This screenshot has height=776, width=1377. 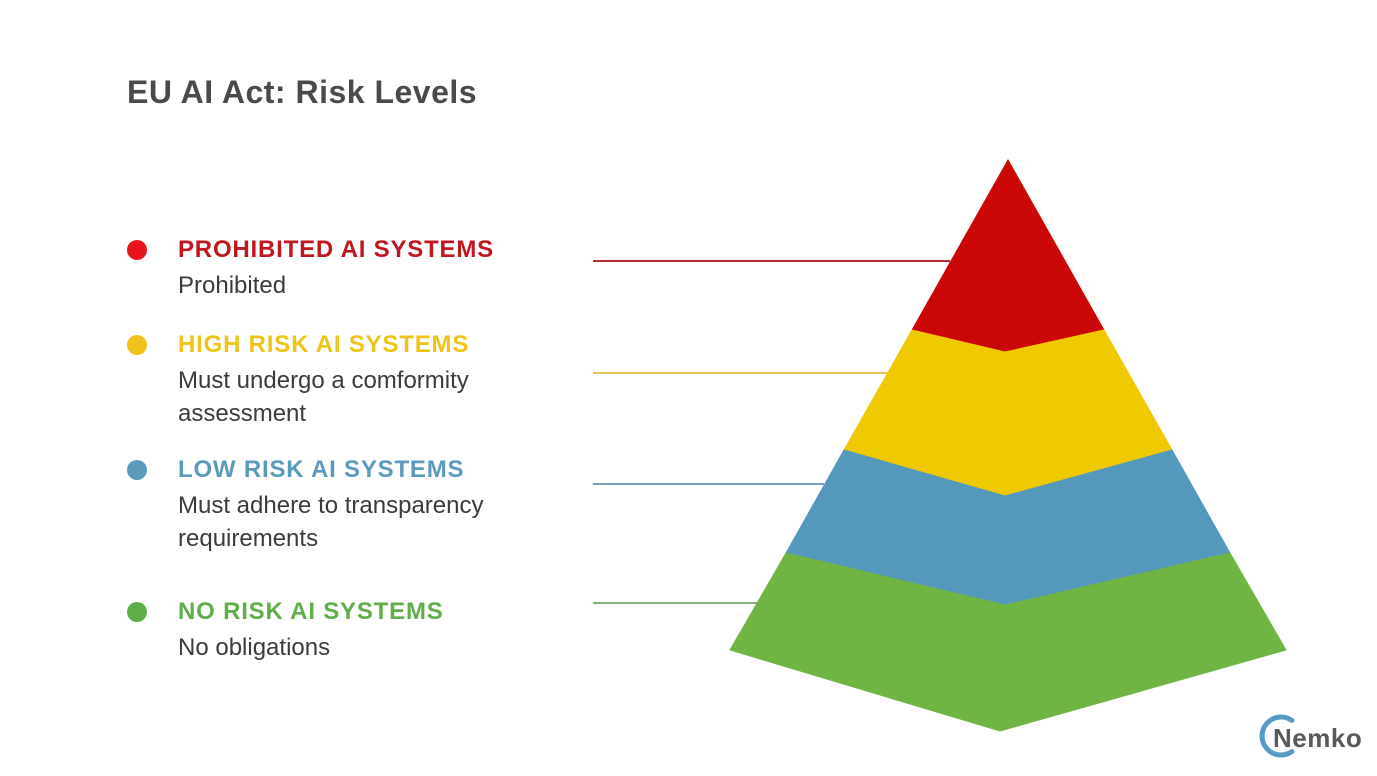 I want to click on nemko-logo-text: Nemko, so click(x=1318, y=738).